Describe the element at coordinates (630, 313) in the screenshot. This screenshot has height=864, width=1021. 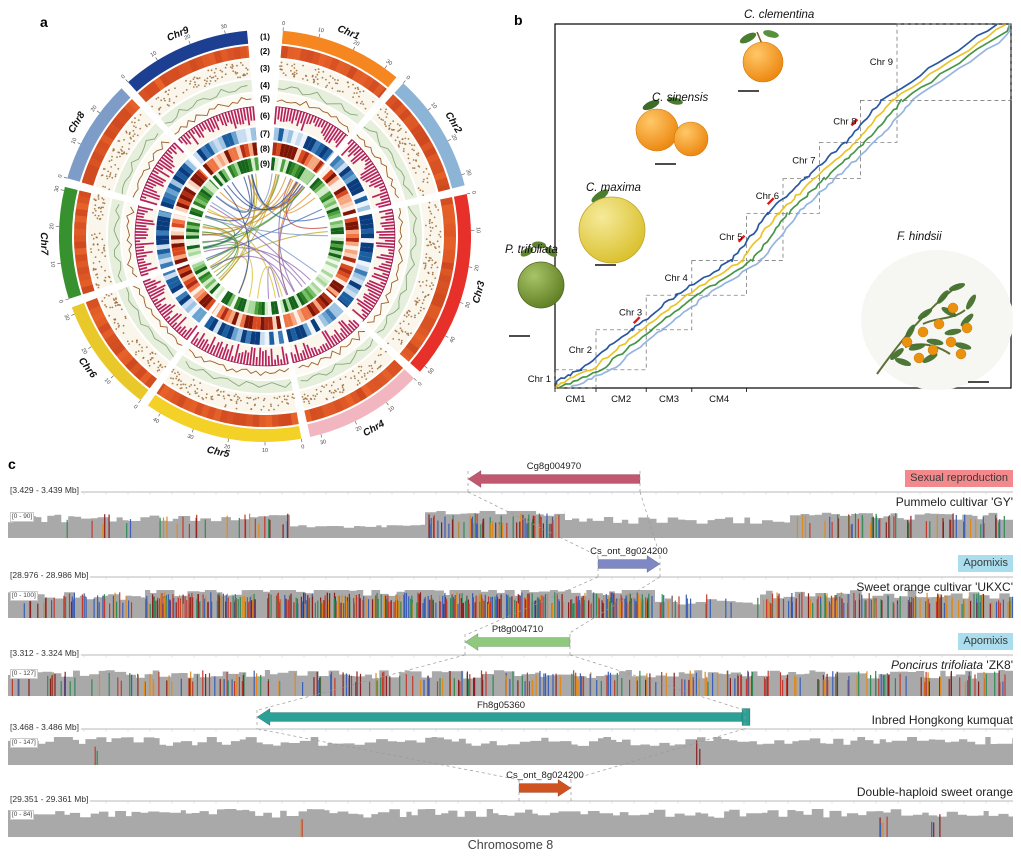
I see `svg-text: Chr 3` at that location.